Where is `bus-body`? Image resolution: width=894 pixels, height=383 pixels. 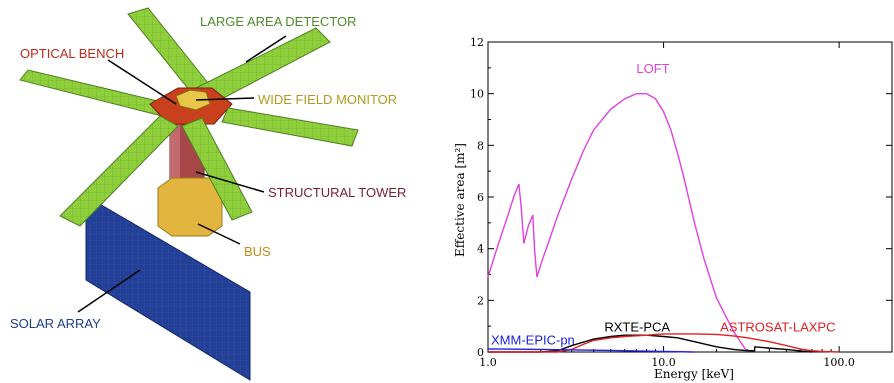 bus-body is located at coordinates (190, 207).